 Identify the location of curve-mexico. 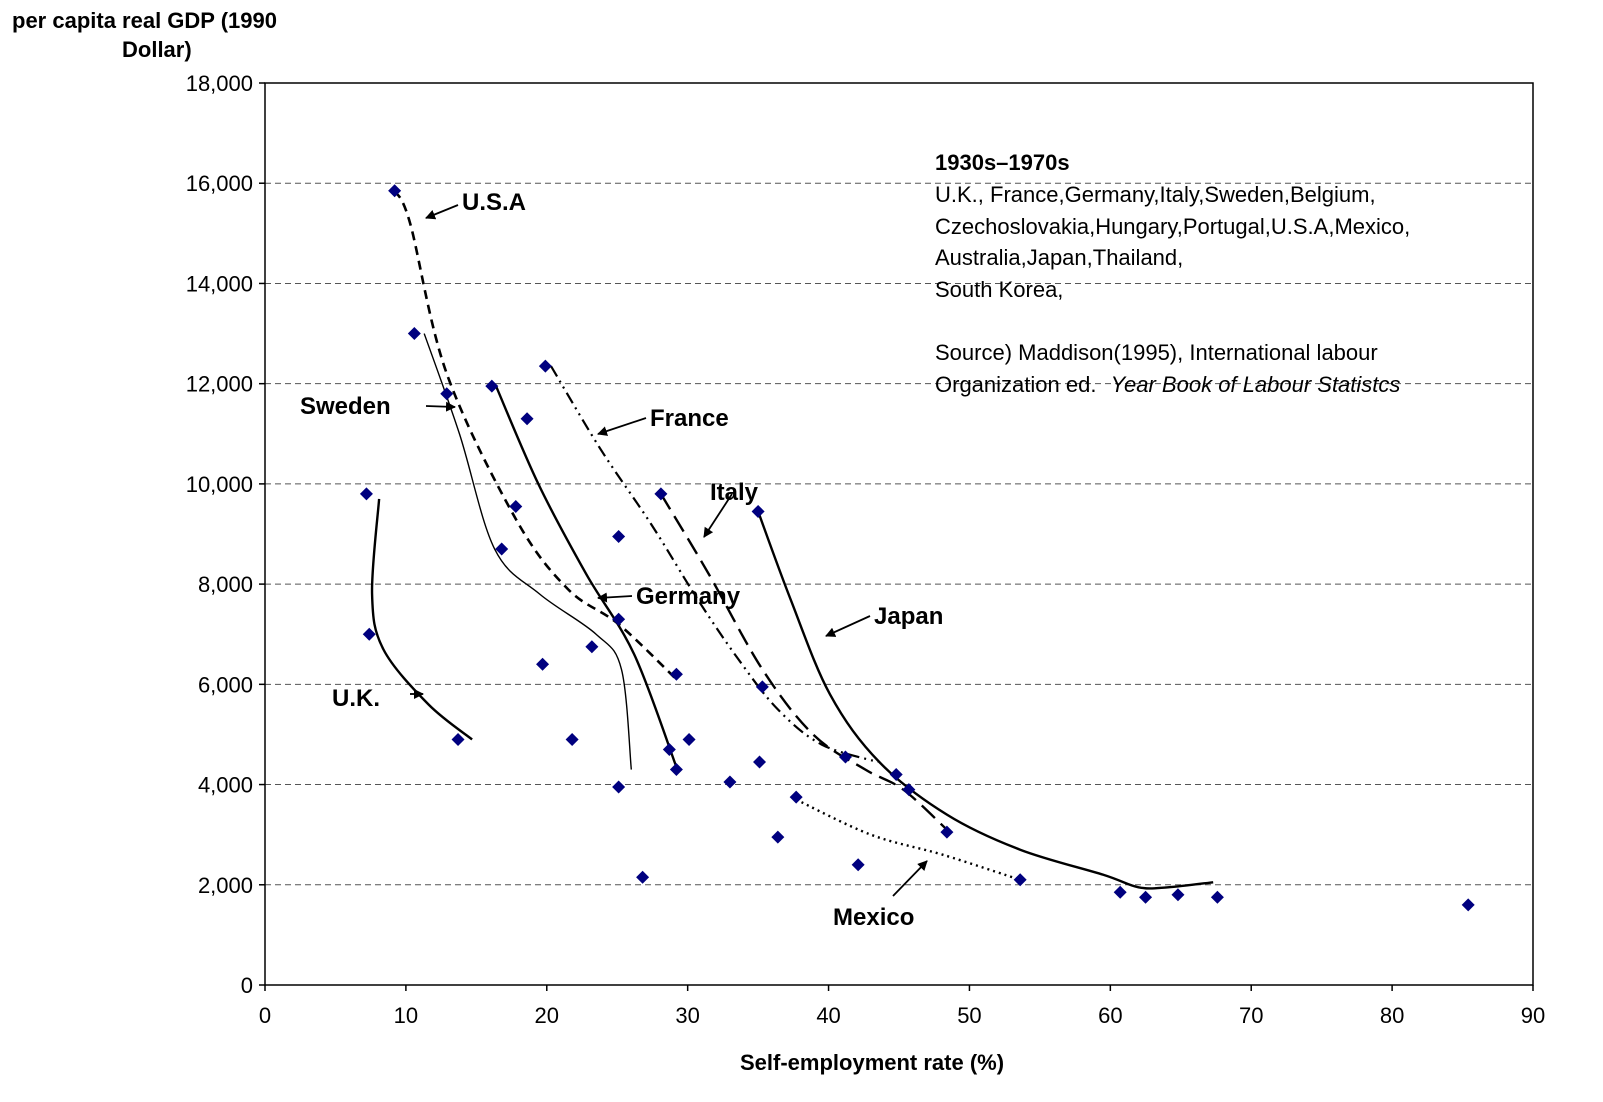
(908, 839).